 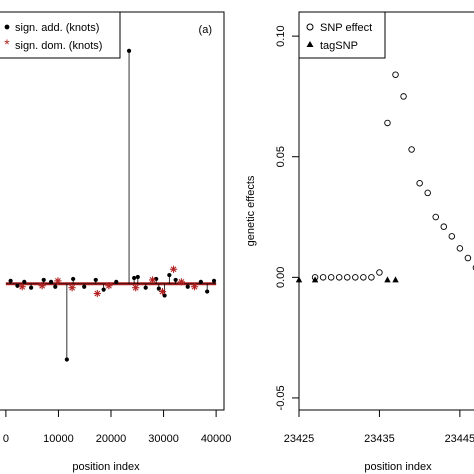 I want to click on right-x-tick-label: 23435, so click(x=379, y=439).